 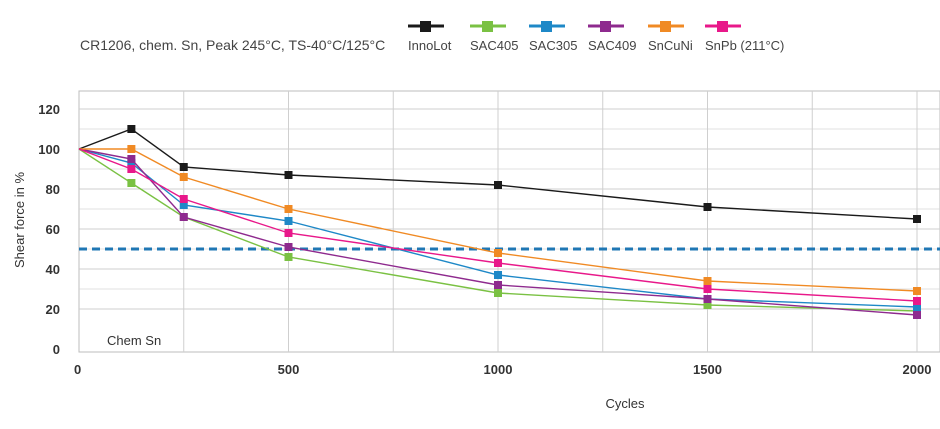 What do you see at coordinates (670, 45) in the screenshot?
I see `legend-label: SnCuNi` at bounding box center [670, 45].